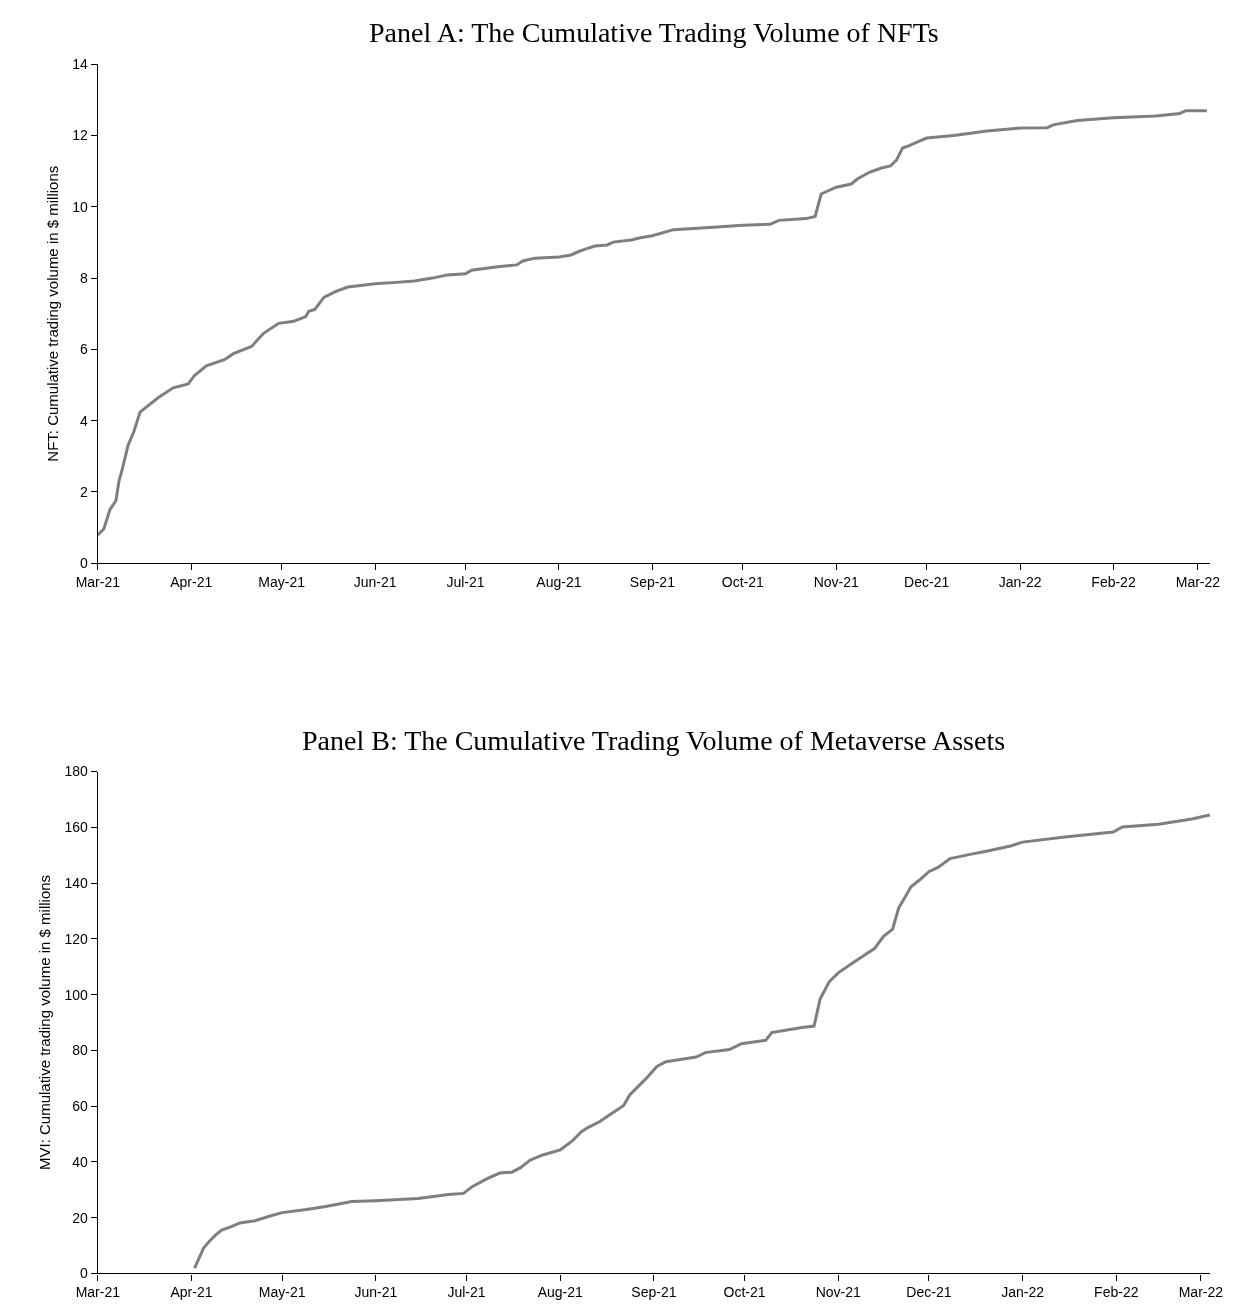 The image size is (1256, 1313). What do you see at coordinates (84, 349) in the screenshot?
I see `y-tick-label: 6` at bounding box center [84, 349].